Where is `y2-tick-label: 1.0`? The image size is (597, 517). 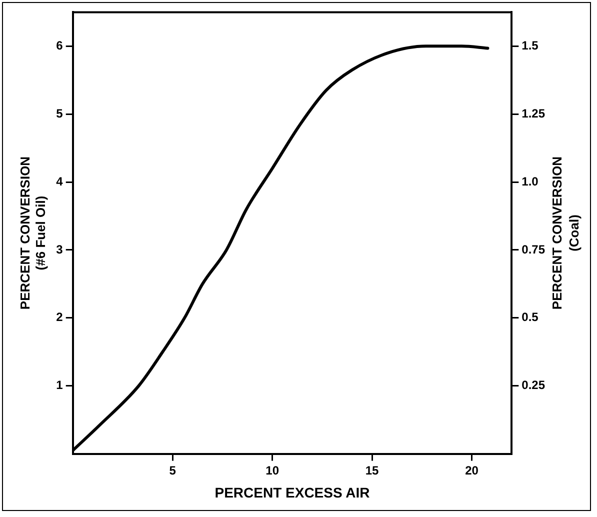
y2-tick-label: 1.0 is located at coordinates (530, 181).